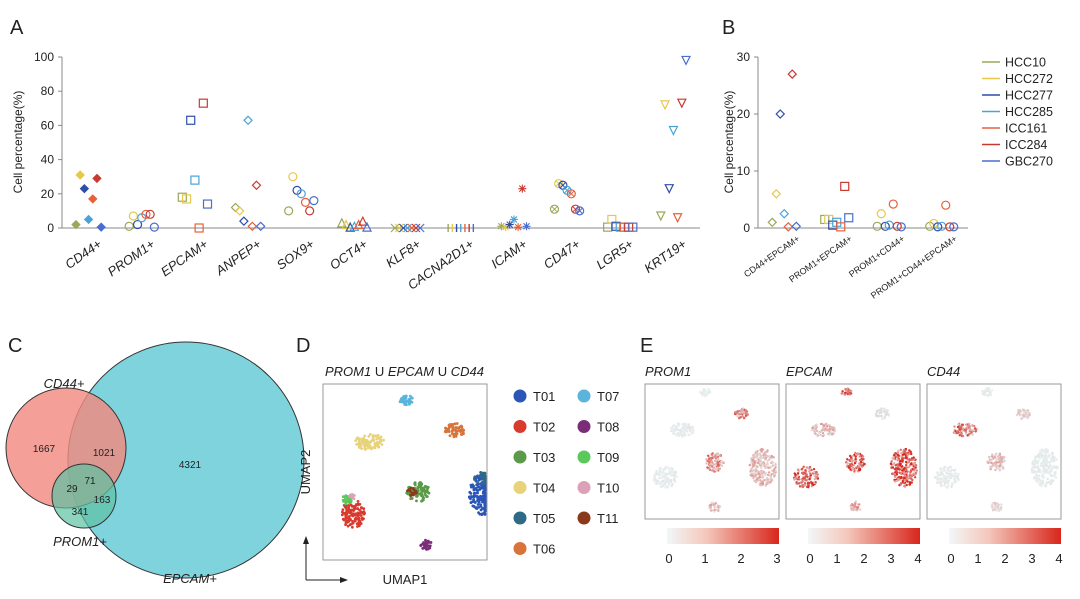 This screenshot has width=1080, height=599. What do you see at coordinates (520, 518) in the screenshot?
I see `umap-legend-dot-t05` at bounding box center [520, 518].